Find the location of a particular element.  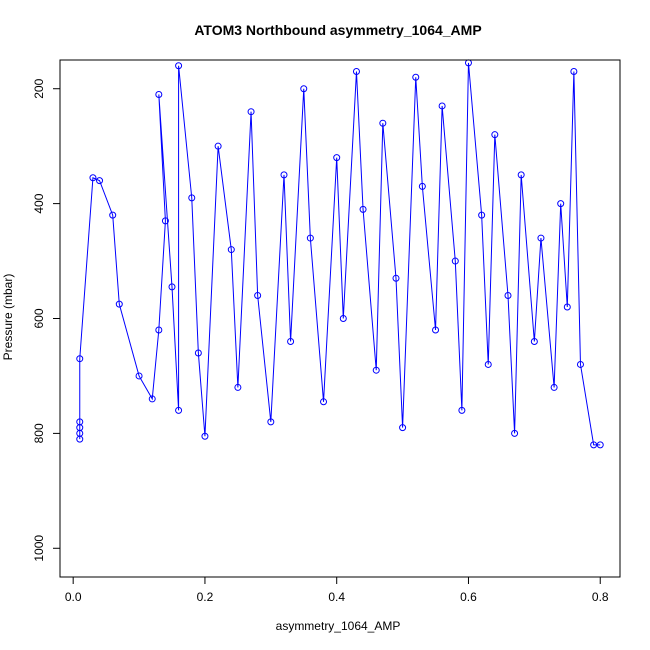

y-axis: 200 400 600 800 1000 is located at coordinates (46, 320).